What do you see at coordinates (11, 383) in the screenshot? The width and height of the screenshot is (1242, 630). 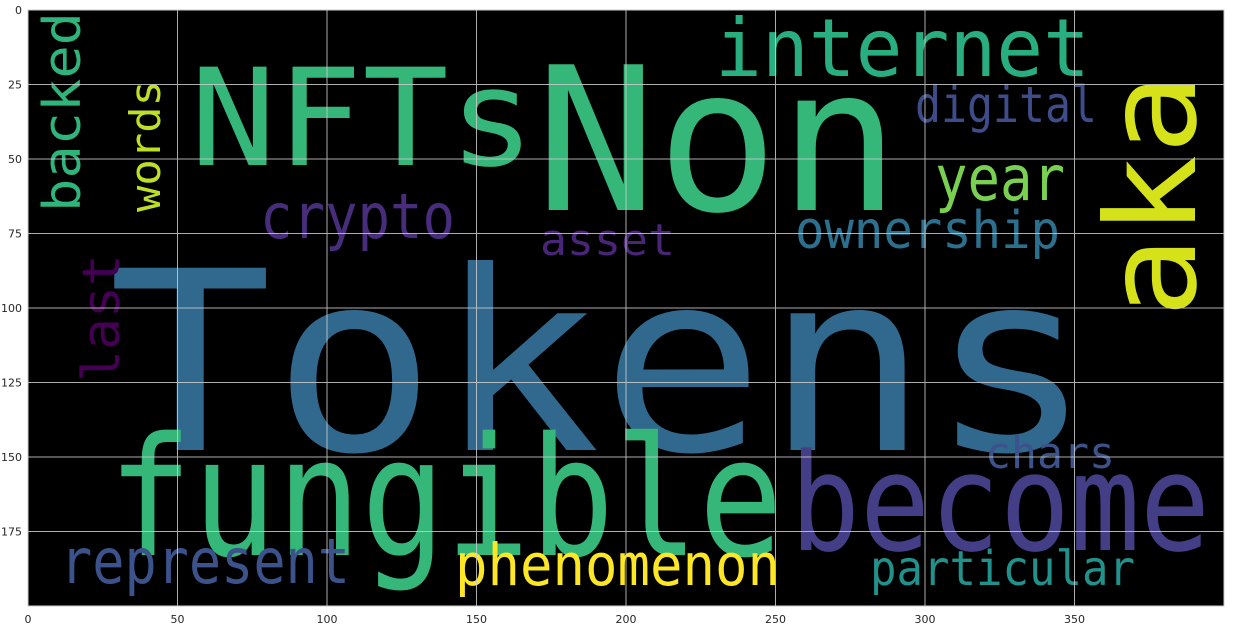 I see `y-tick-label: 125` at bounding box center [11, 383].